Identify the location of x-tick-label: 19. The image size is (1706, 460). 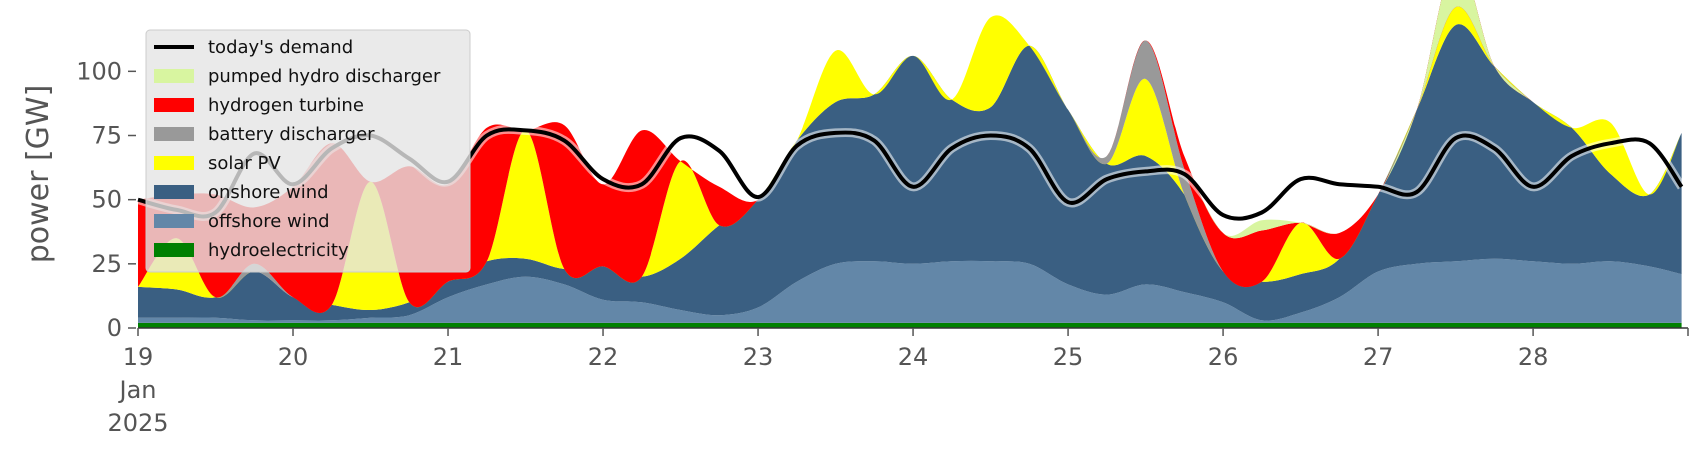
(138, 357).